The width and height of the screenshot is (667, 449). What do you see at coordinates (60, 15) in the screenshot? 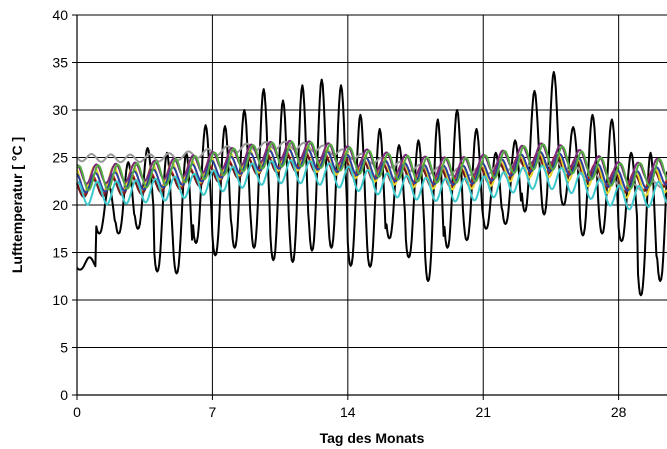
I see `y-tick-label: 40` at bounding box center [60, 15].